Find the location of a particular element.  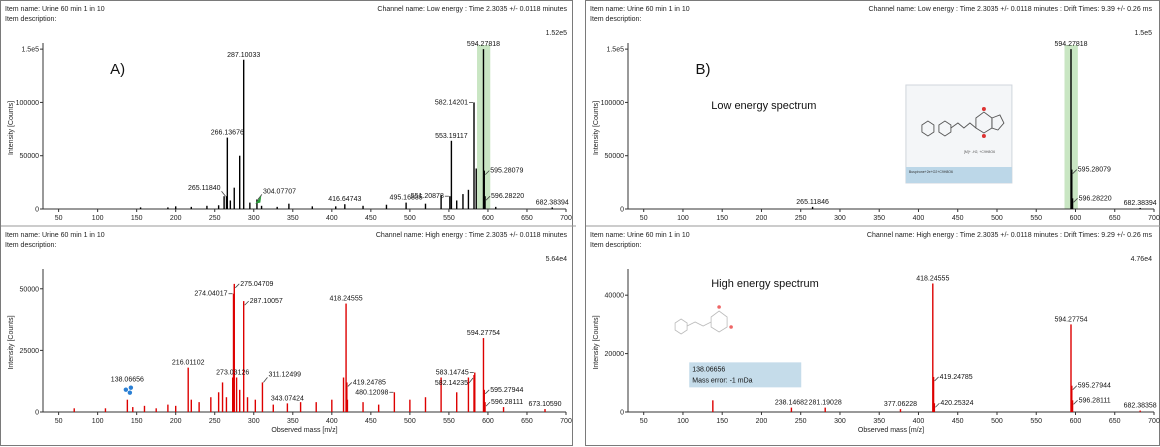

callout-mass: 138.06656 is located at coordinates (708, 369).